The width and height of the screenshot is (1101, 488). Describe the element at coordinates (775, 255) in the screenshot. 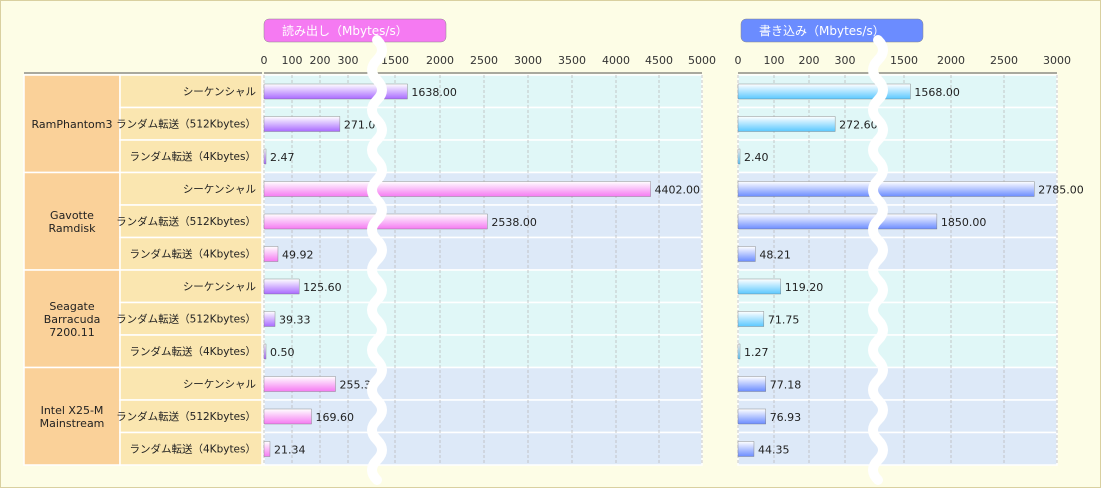

I see `data-label: 48.21` at that location.